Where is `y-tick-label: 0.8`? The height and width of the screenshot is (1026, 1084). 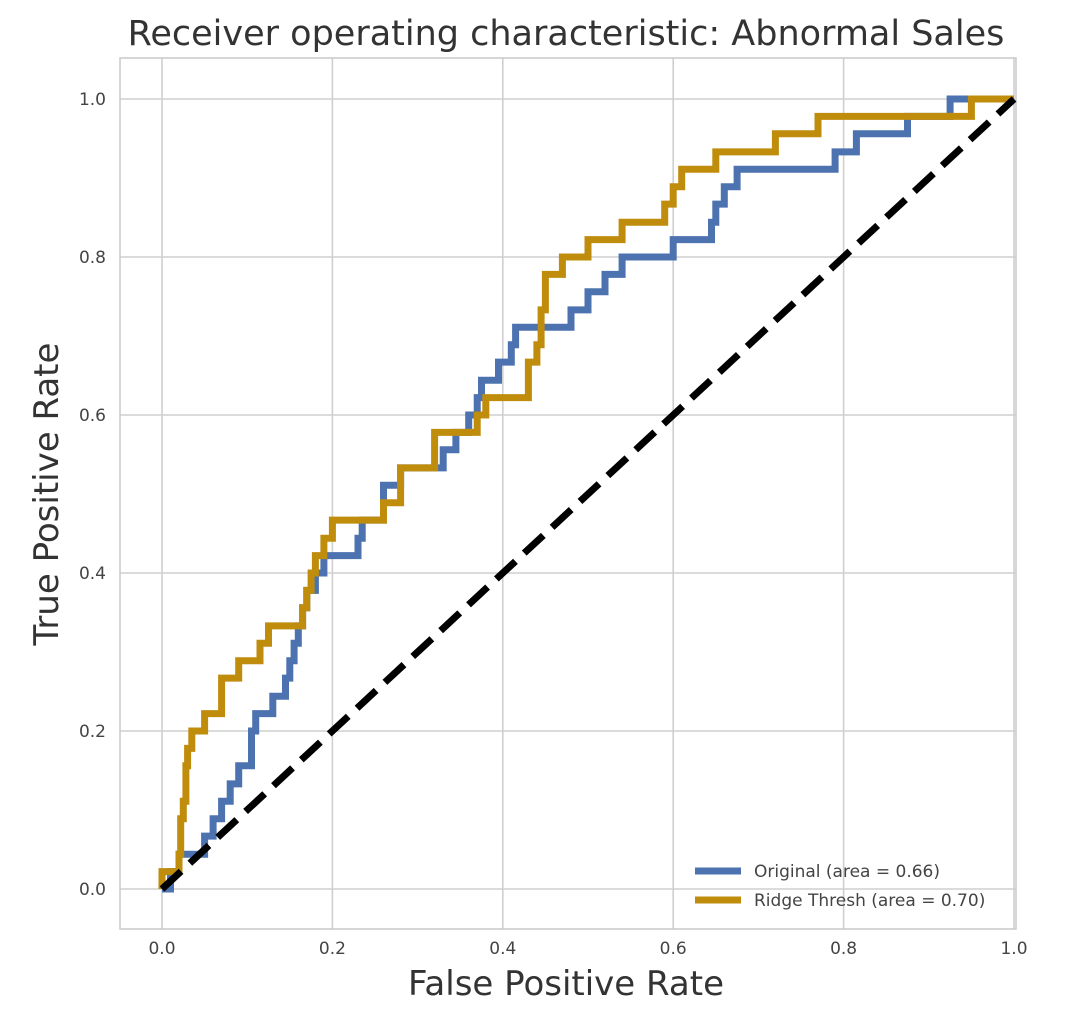 y-tick-label: 0.8 is located at coordinates (92, 258).